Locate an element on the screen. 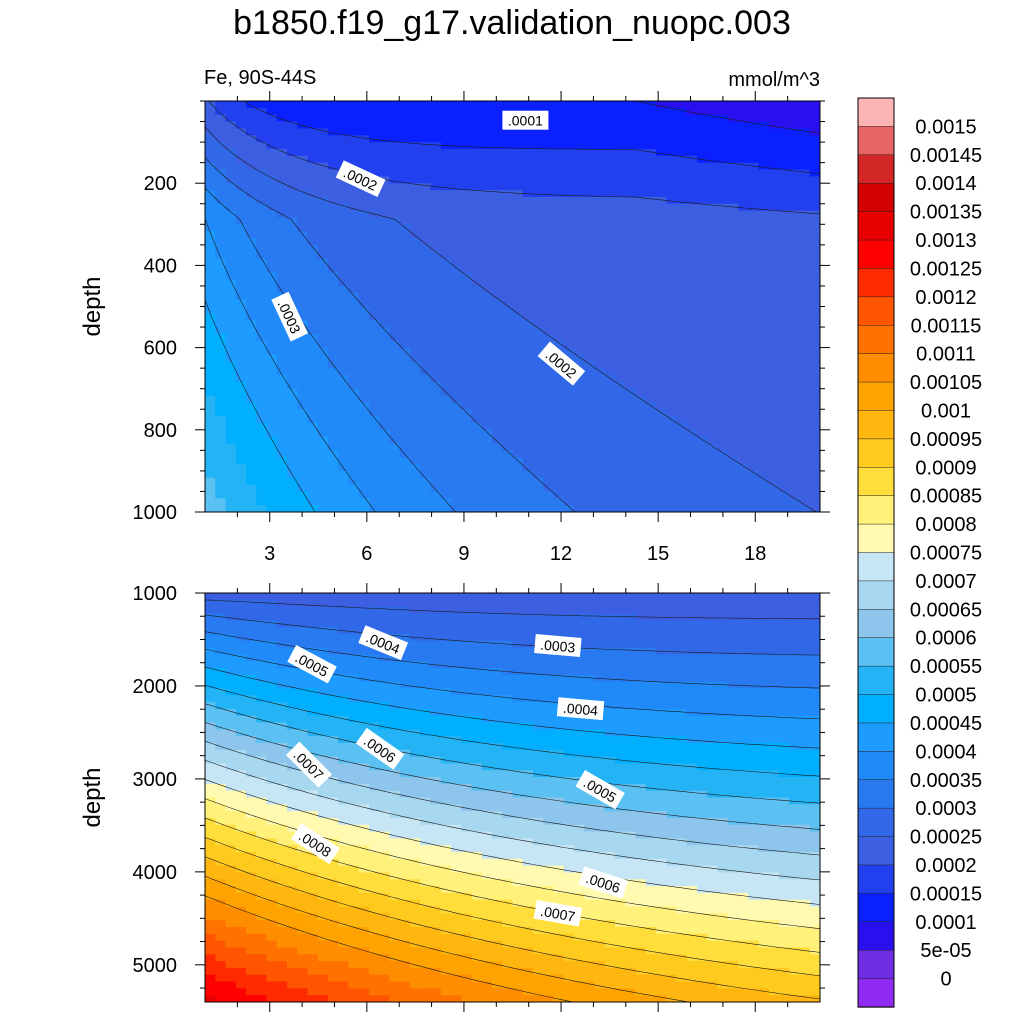 This screenshot has height=1024, width=1024. colorbar-label: 0.00135 is located at coordinates (946, 213).